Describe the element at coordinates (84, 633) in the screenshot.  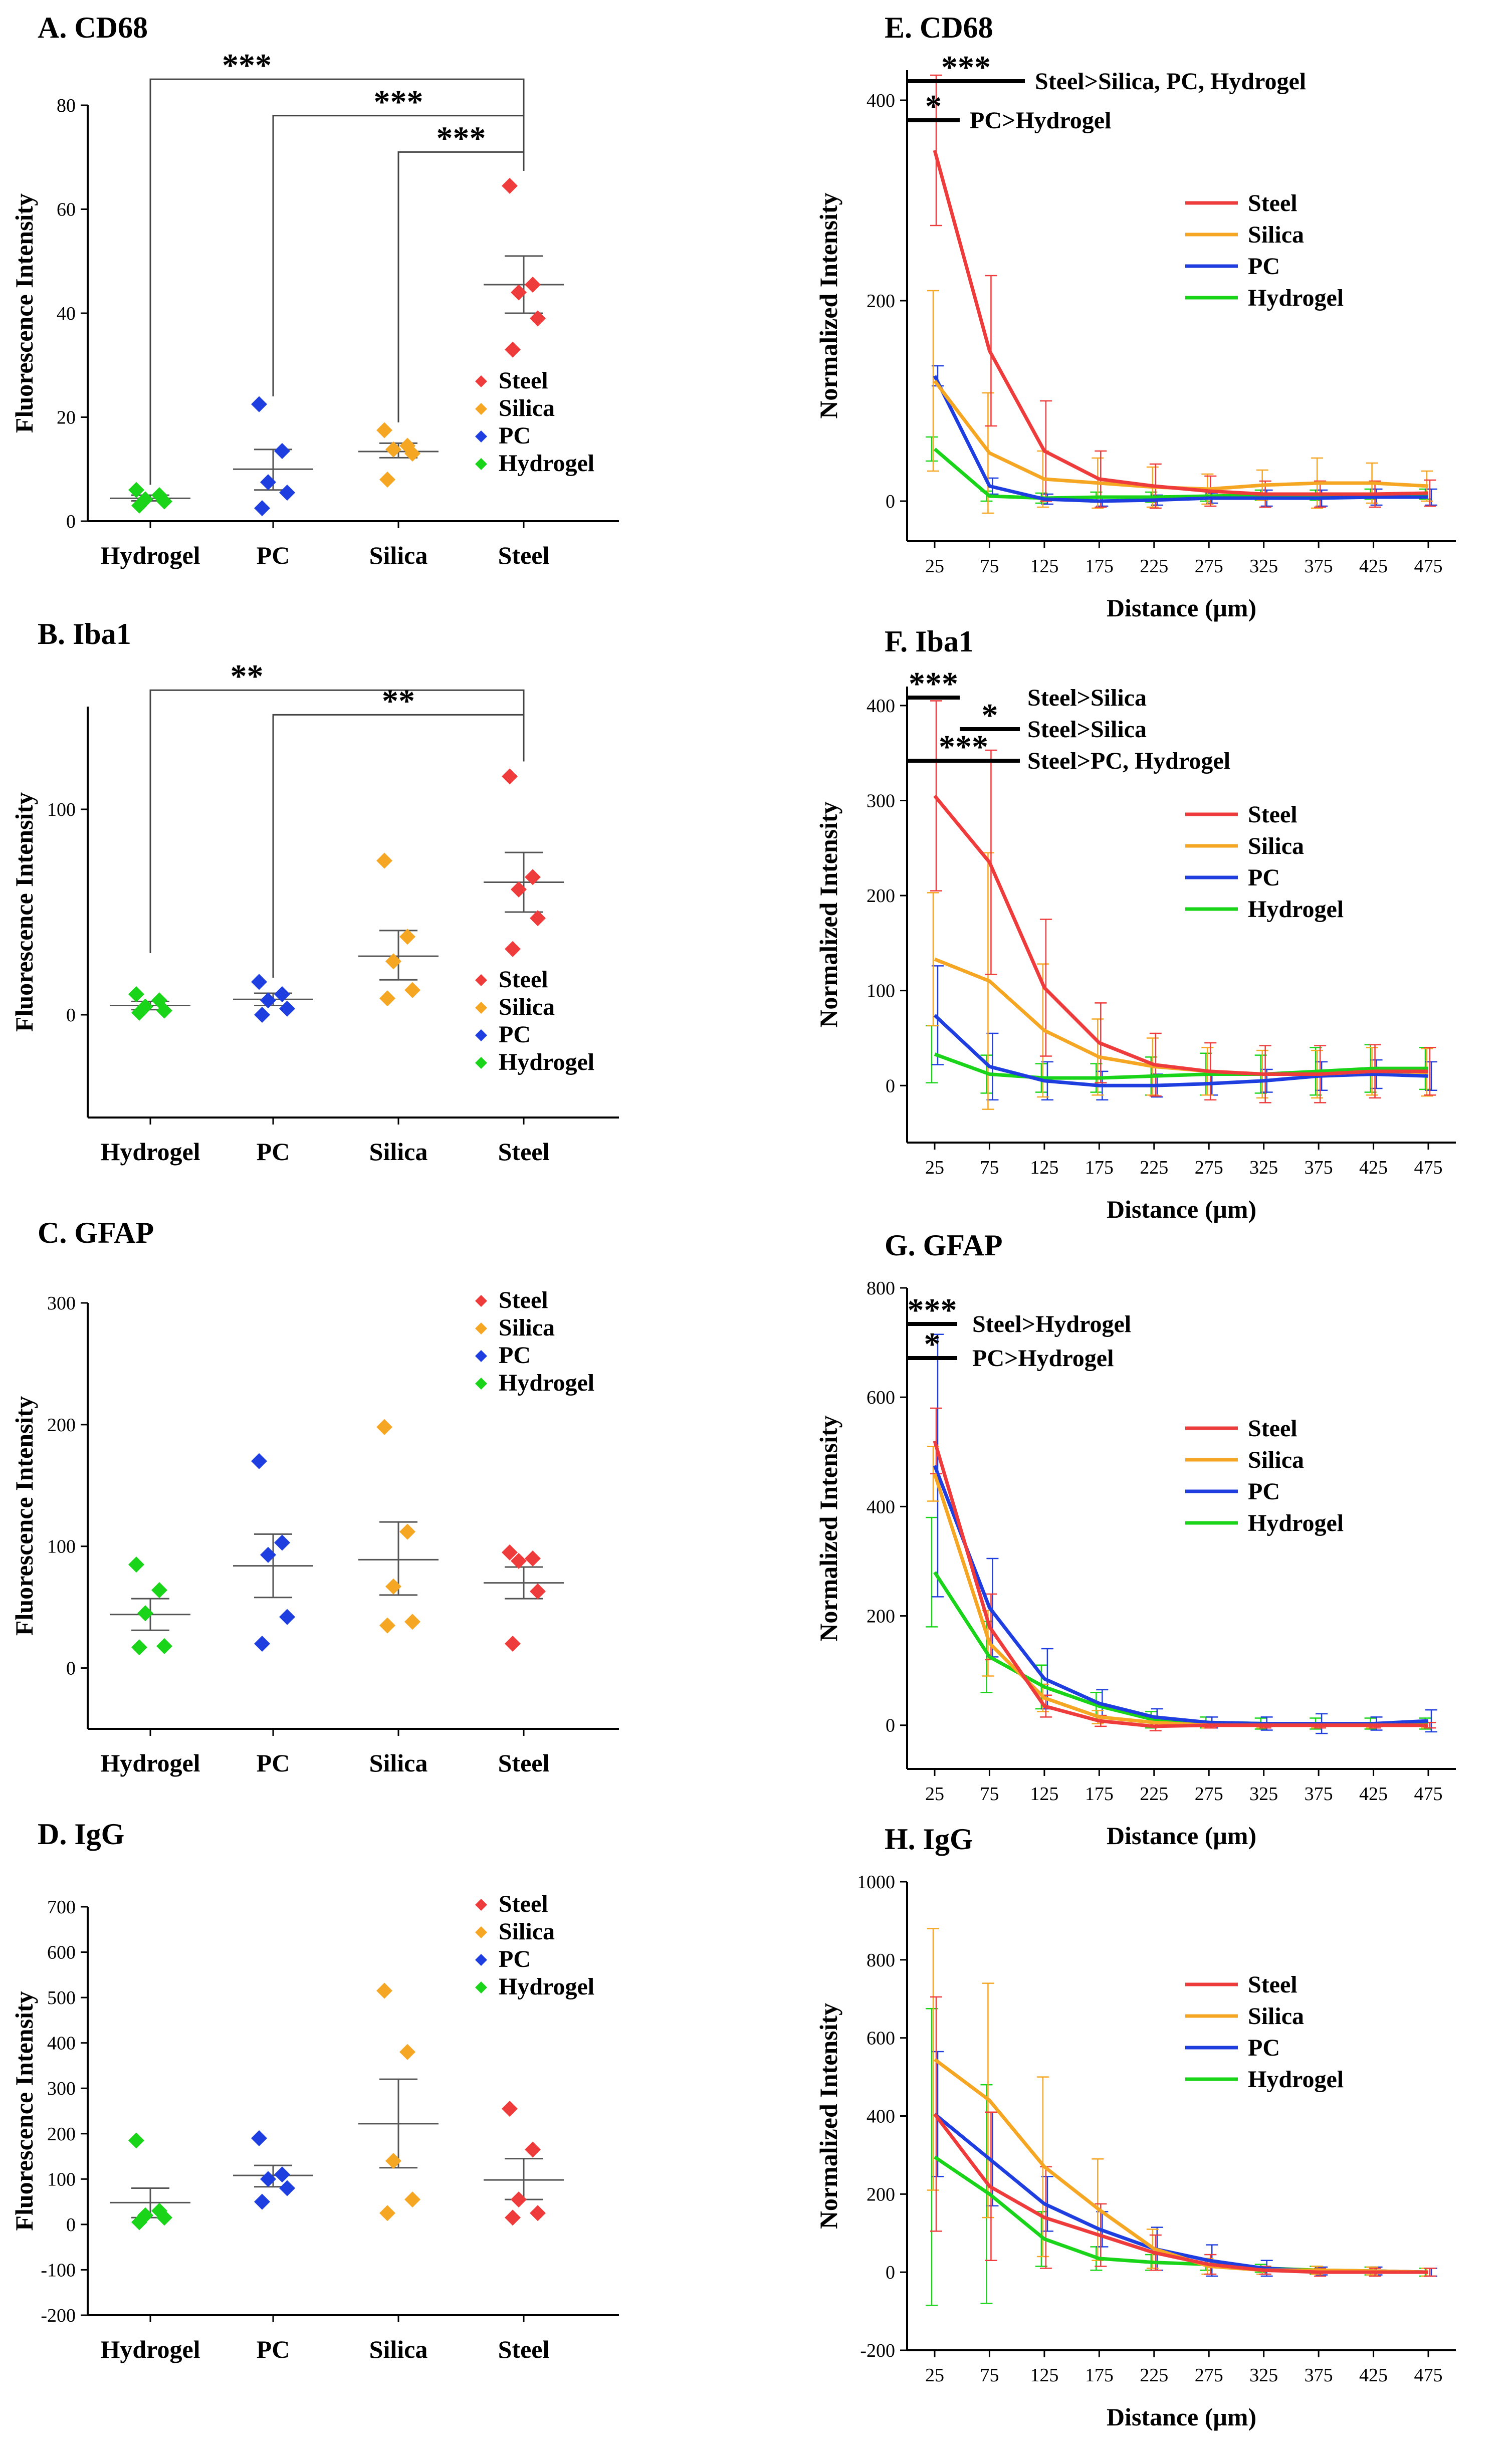
I see `panel-title: B. Iba1` at that location.